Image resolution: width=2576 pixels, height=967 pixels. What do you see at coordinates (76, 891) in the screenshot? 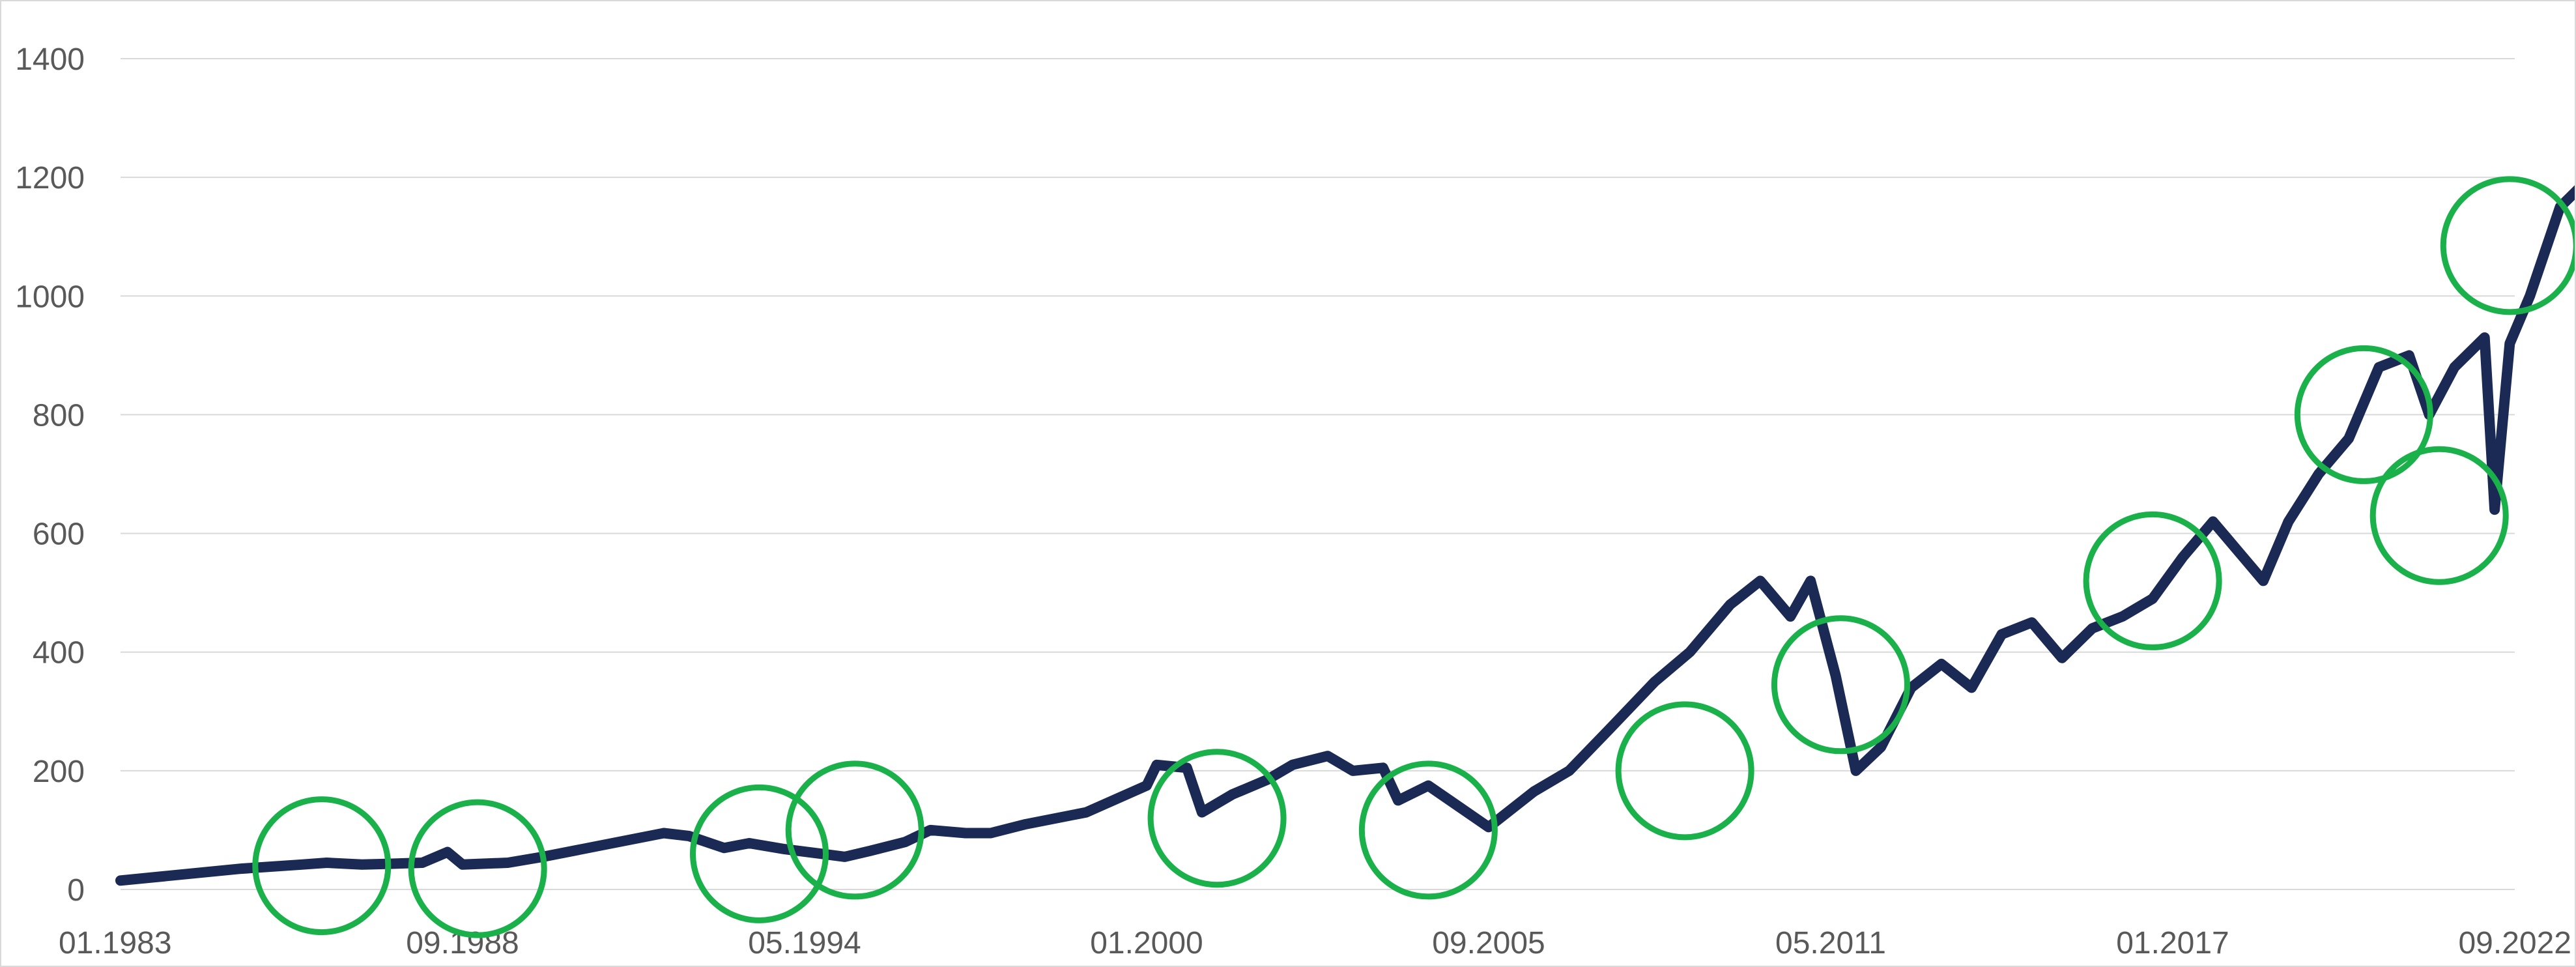
I see `y-tick-label: 0` at bounding box center [76, 891].